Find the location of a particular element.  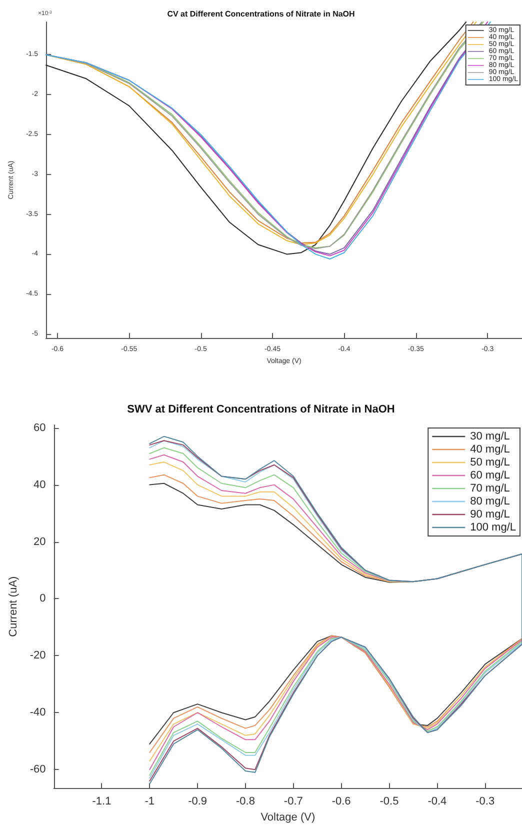

chart-title: SWV at Different Concentrations of Nitrate in NaOH is located at coordinates (261, 410).